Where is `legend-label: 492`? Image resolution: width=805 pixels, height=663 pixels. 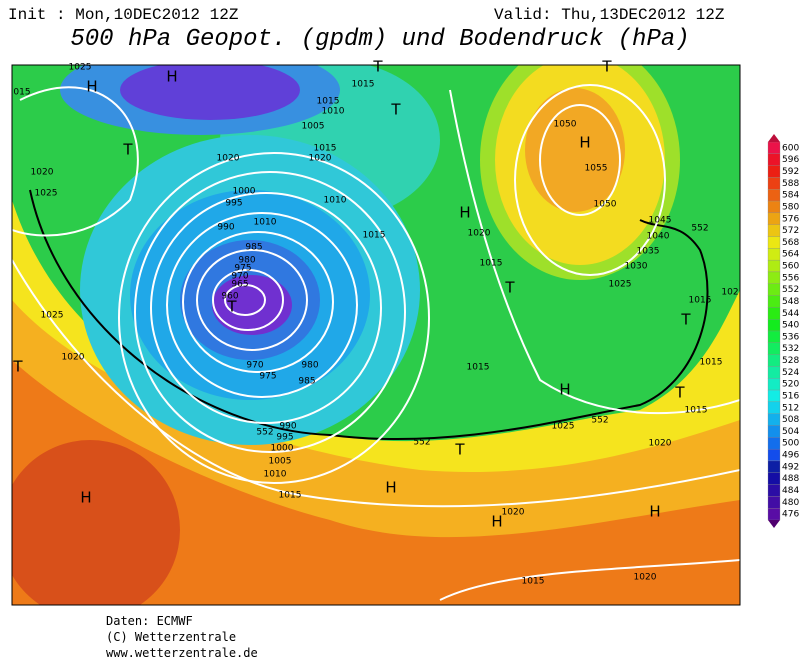
legend-label: 492 is located at coordinates (790, 467).